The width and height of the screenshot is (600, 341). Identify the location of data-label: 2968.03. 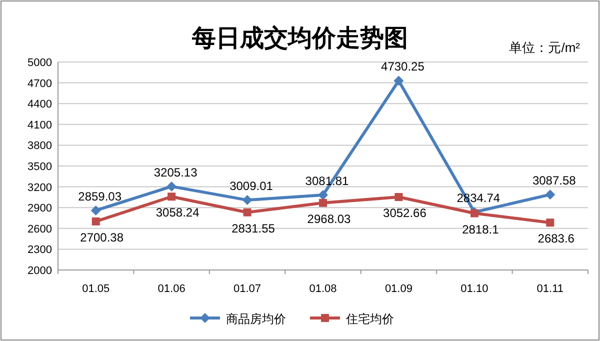
(329, 219).